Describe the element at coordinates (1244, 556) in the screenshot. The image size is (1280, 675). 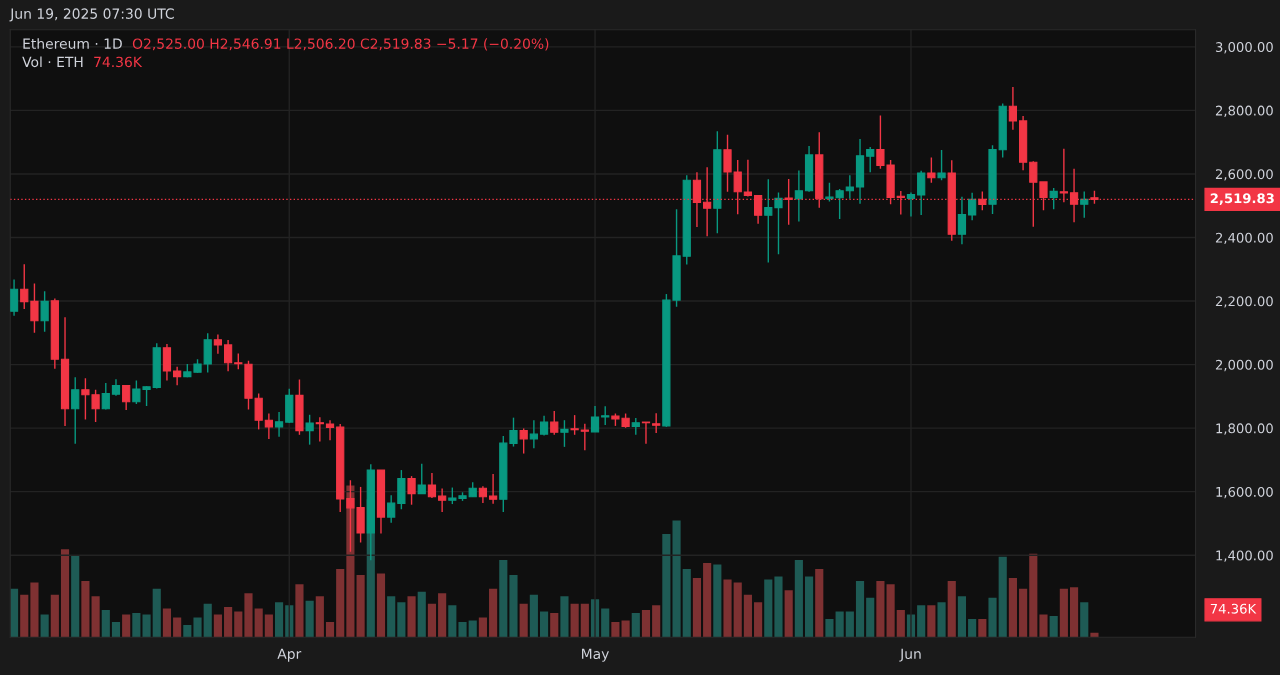
I see `y-tick-label: 1,400.00` at that location.